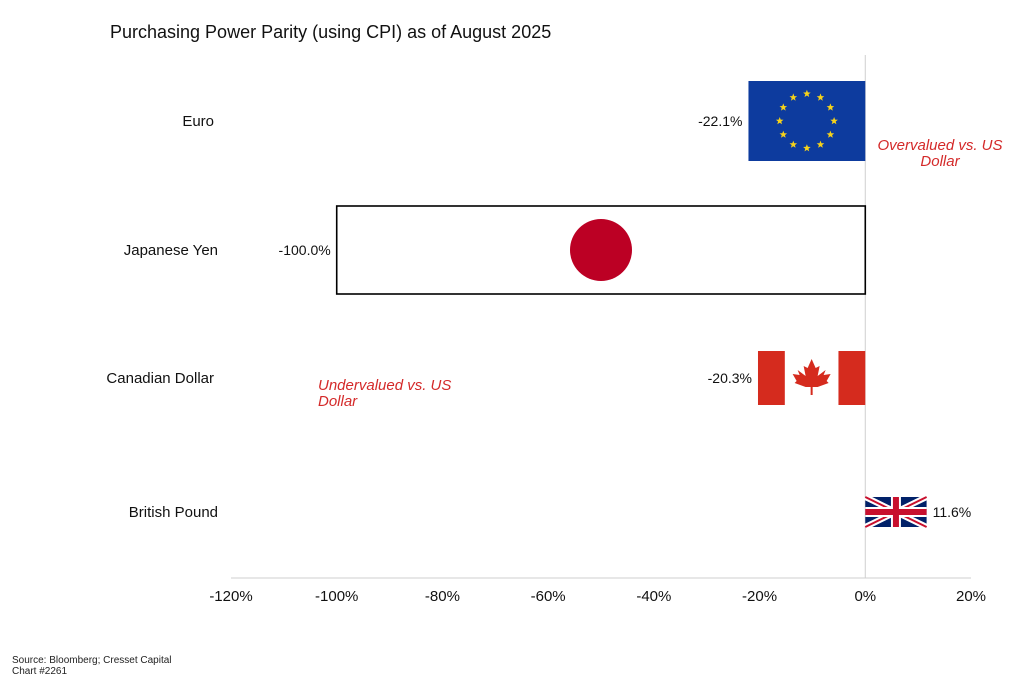 The width and height of the screenshot is (1024, 696). What do you see at coordinates (952, 512) in the screenshot?
I see `data-label: 11.6%` at bounding box center [952, 512].